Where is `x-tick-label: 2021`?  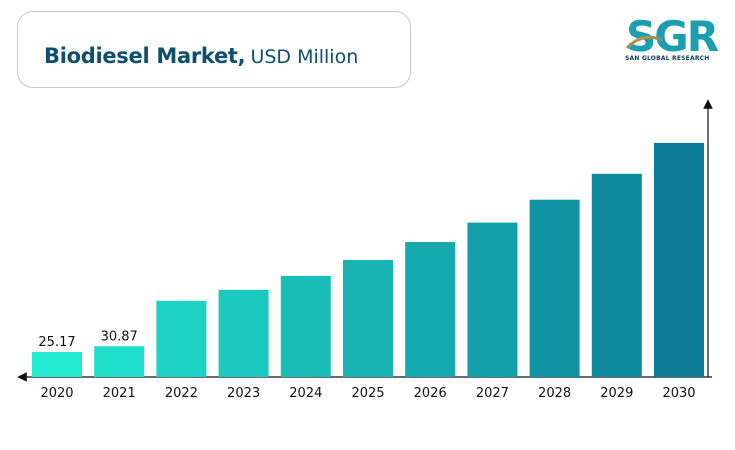 x-tick-label: 2021 is located at coordinates (119, 393).